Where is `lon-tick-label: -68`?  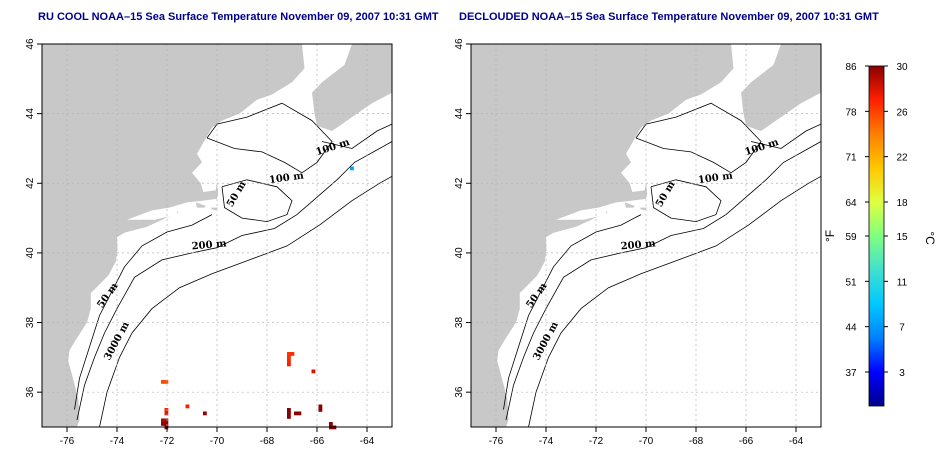
lon-tick-label: -68 is located at coordinates (696, 441).